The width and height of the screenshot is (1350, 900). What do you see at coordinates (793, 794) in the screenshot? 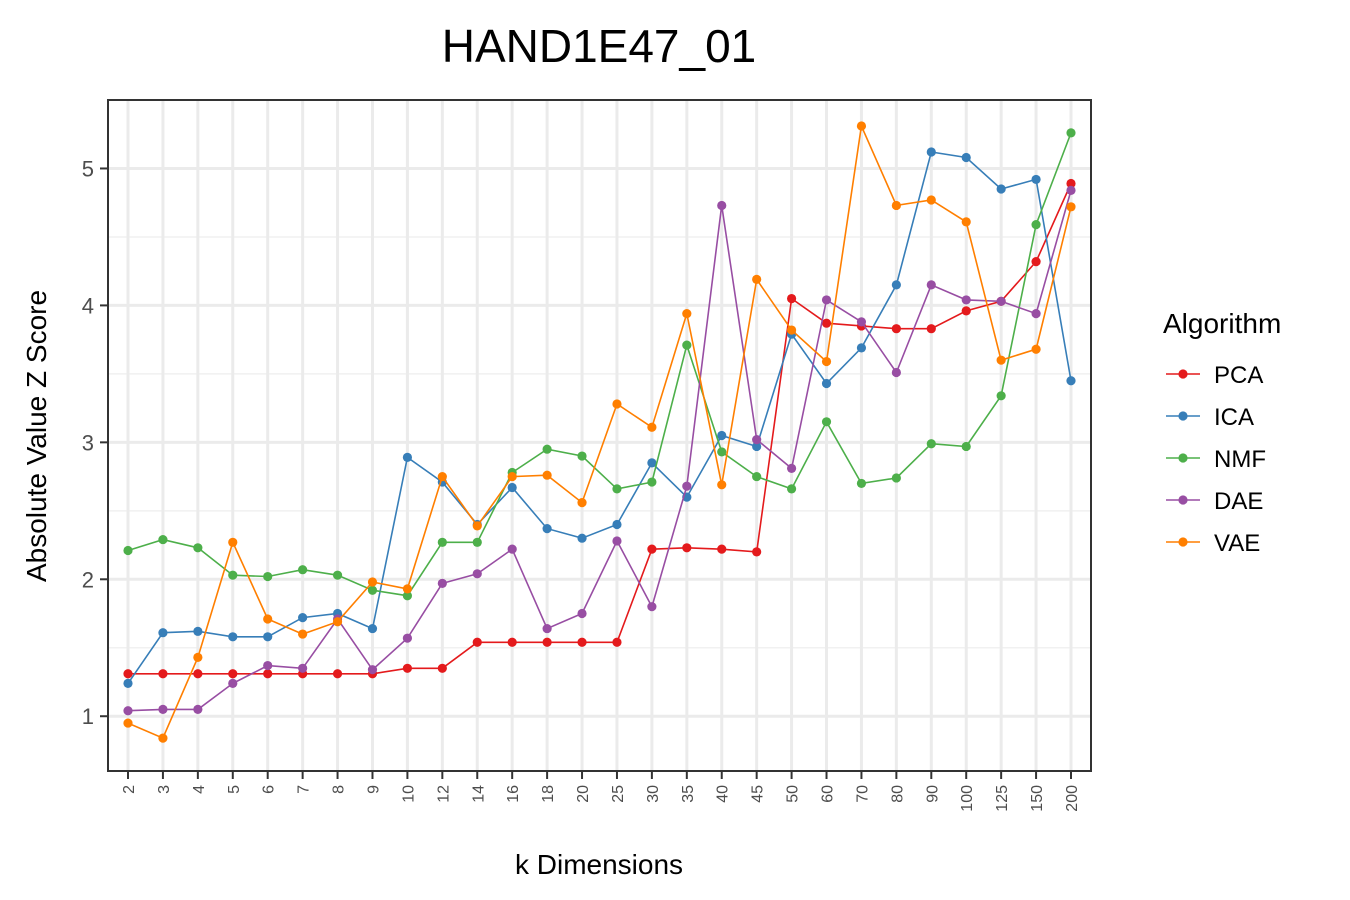
I see `x-tick-label: 50` at bounding box center [793, 794].